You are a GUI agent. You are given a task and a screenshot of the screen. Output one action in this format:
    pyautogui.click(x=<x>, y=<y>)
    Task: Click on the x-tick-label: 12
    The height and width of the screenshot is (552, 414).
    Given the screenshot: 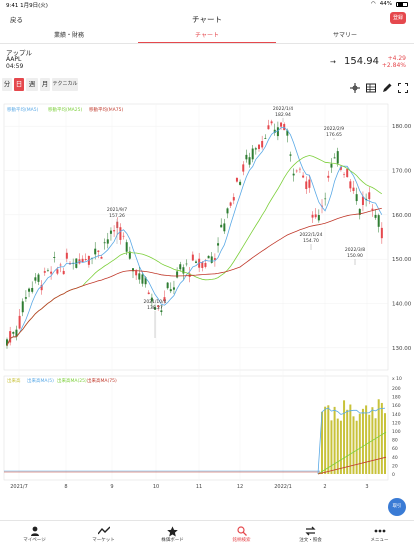 What is the action you would take?
    pyautogui.click(x=240, y=487)
    